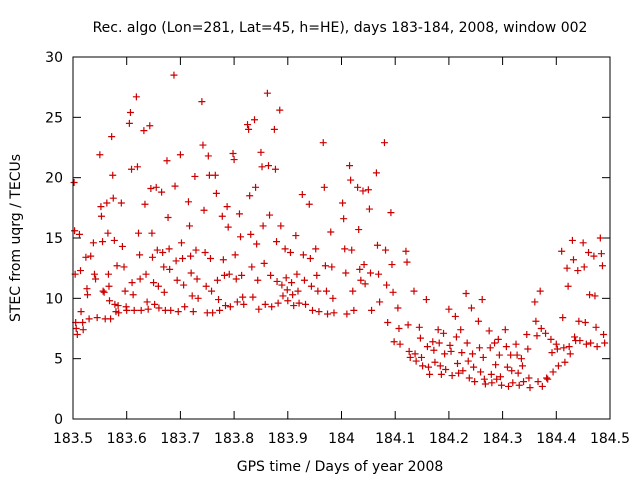 Image resolution: width=640 pixels, height=480 pixels. I want to click on x-tick-label: 184.4, so click(556, 439).